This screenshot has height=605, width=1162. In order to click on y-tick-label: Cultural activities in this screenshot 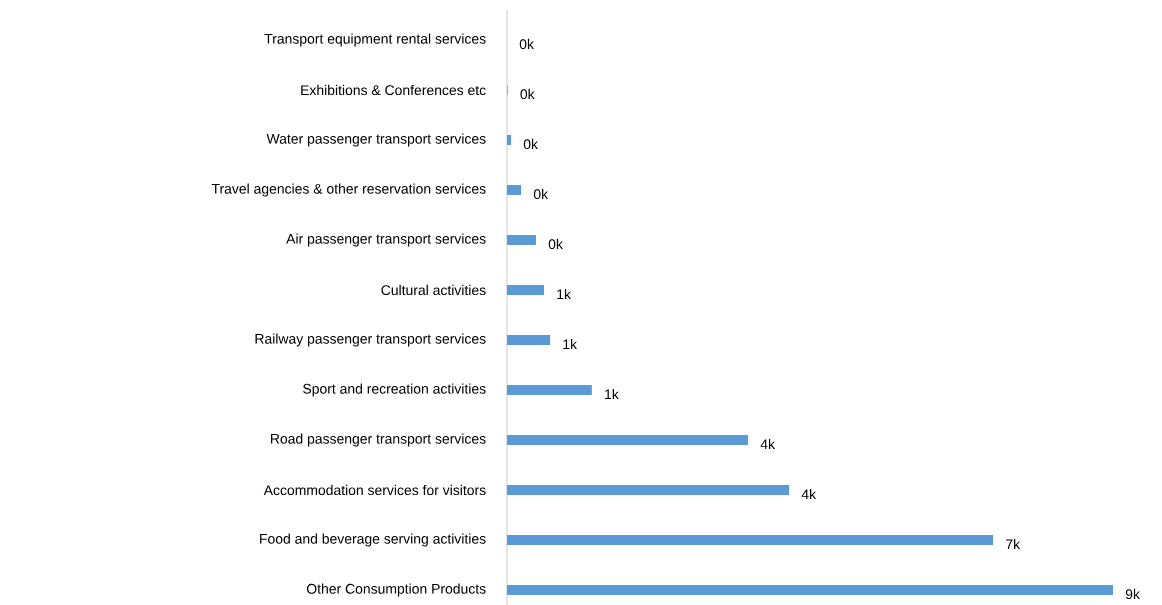, I will do `click(433, 290)`.